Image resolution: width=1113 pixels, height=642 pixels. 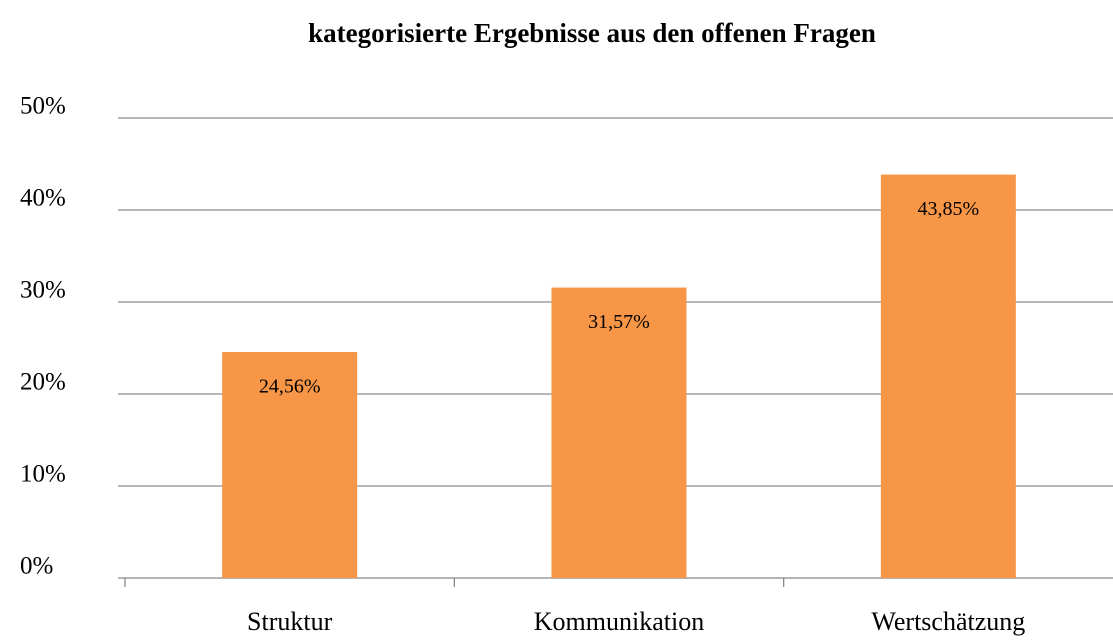 I want to click on y-tick-label: 20%, so click(x=43, y=382).